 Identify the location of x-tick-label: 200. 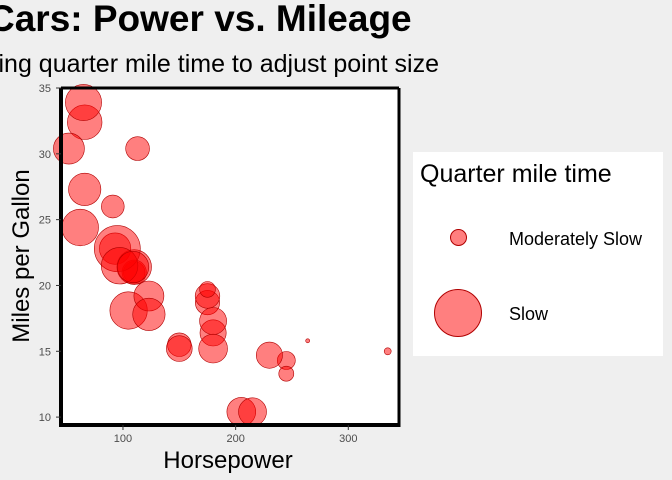
(235, 439).